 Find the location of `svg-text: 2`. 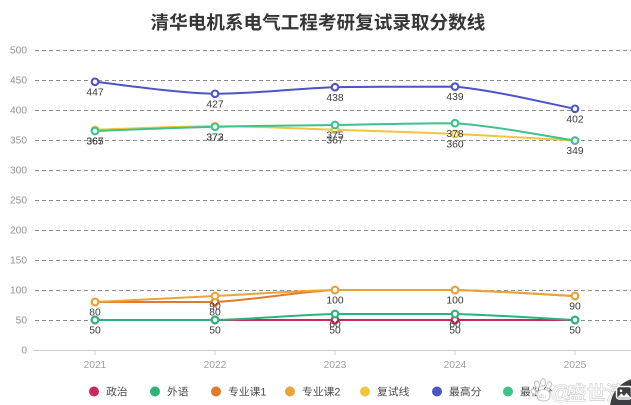

svg-text: 2 is located at coordinates (337, 393).